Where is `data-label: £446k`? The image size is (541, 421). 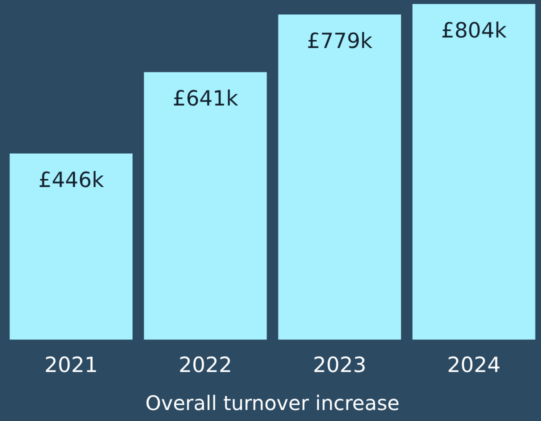
data-label: £446k is located at coordinates (71, 180).